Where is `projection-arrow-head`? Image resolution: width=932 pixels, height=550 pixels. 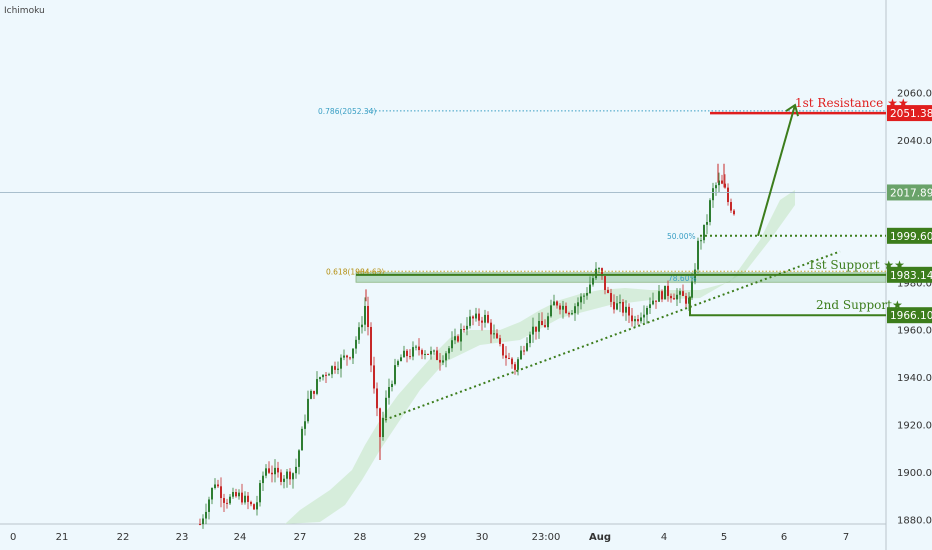 projection-arrow-head is located at coordinates (792, 110).